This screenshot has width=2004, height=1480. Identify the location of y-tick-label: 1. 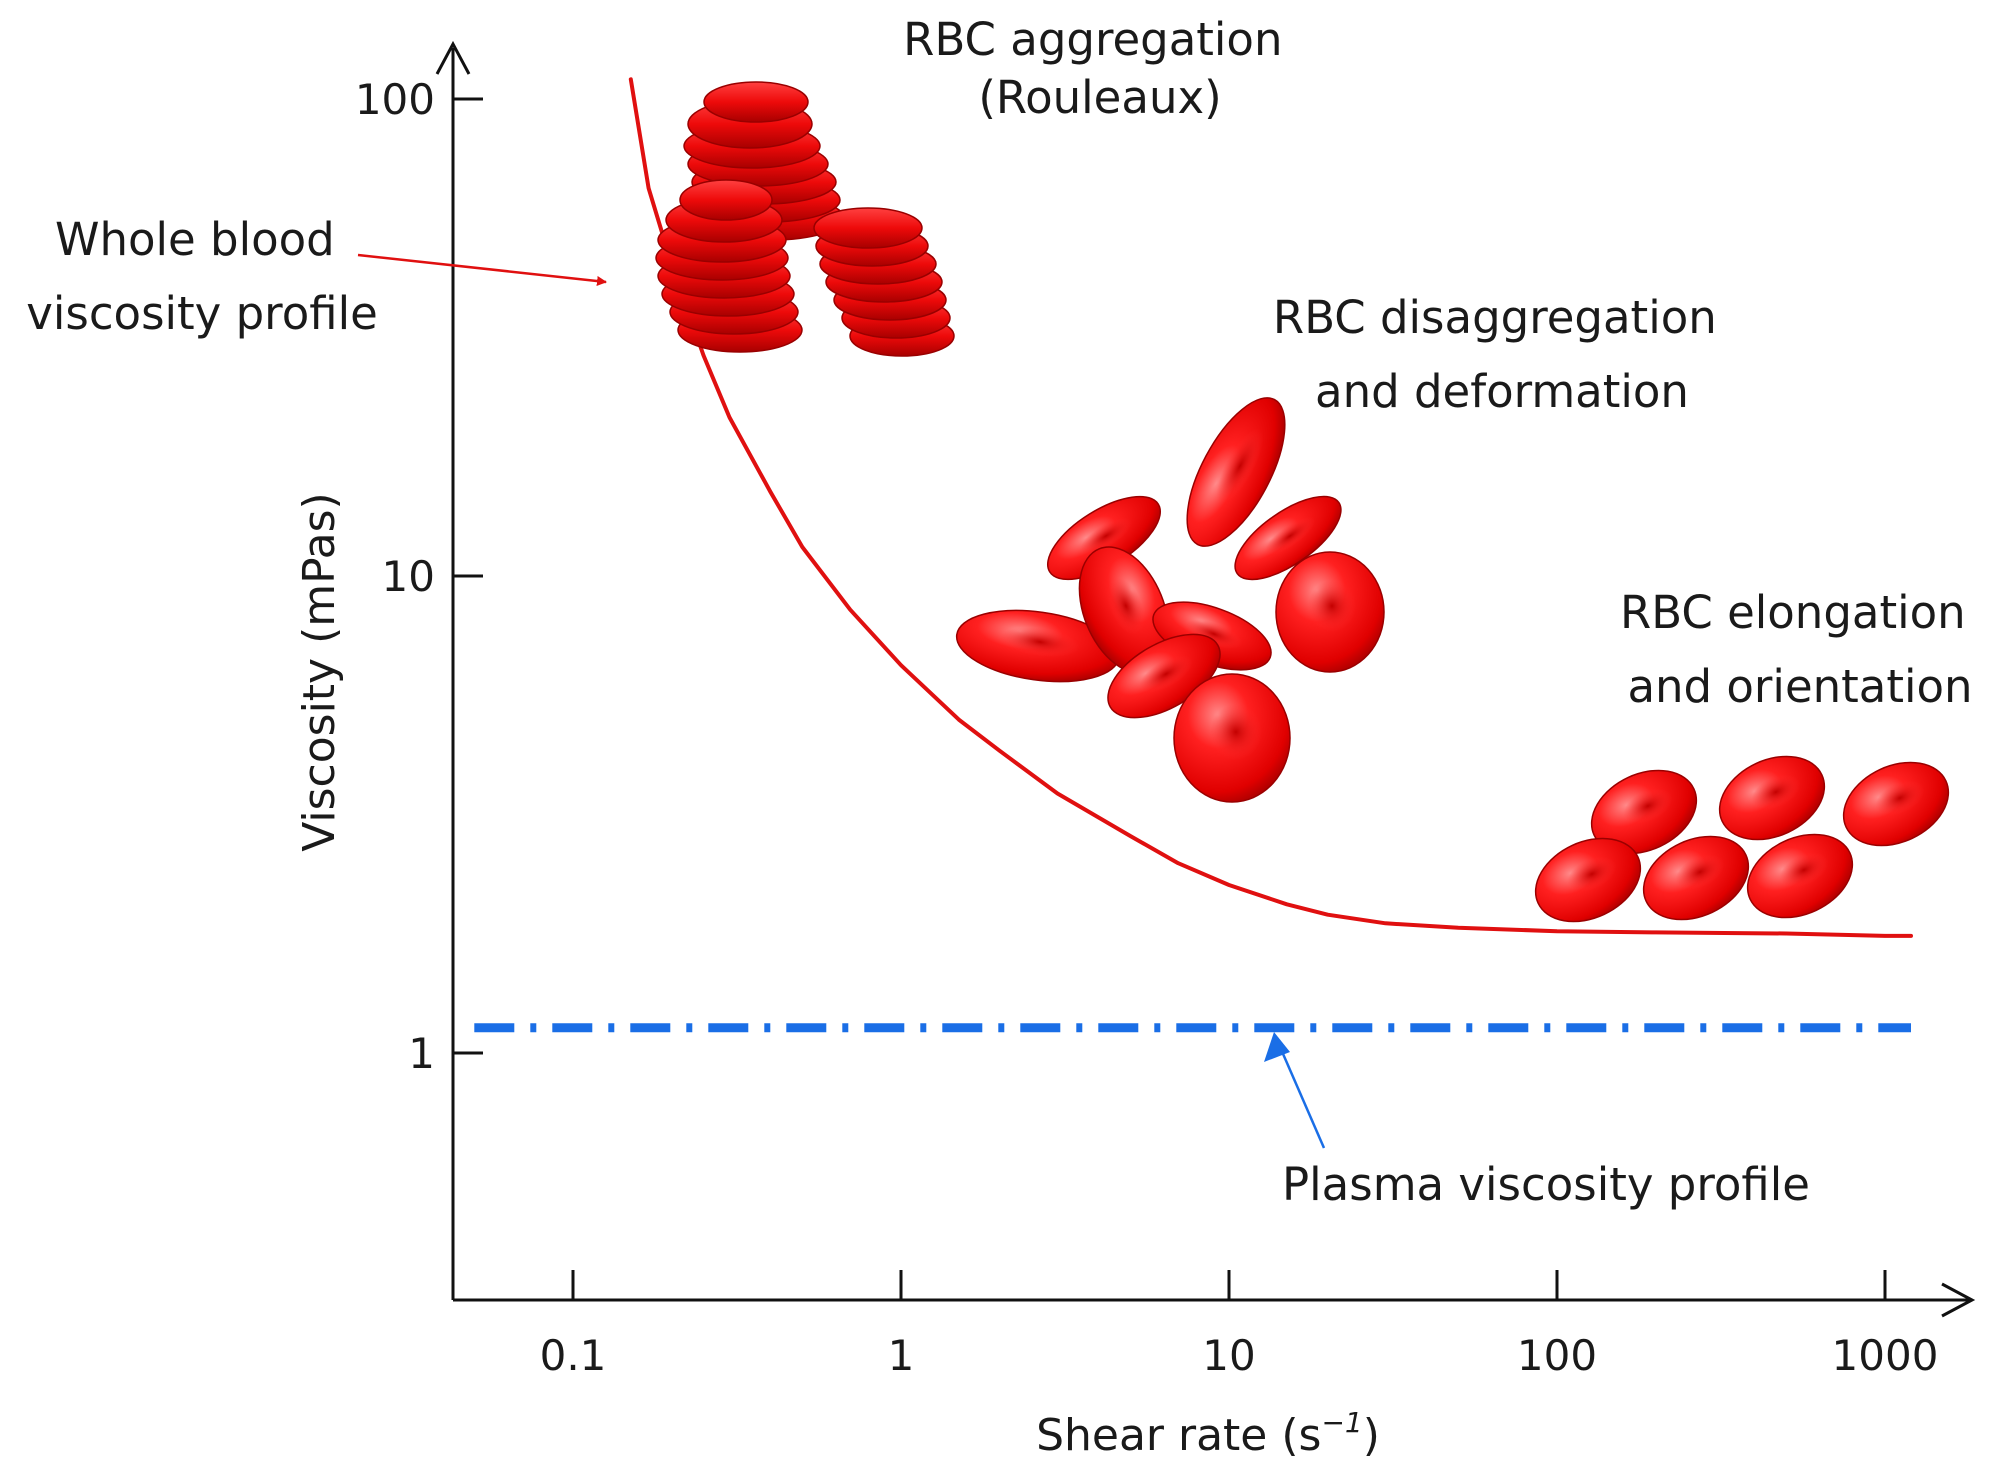
(421, 1053).